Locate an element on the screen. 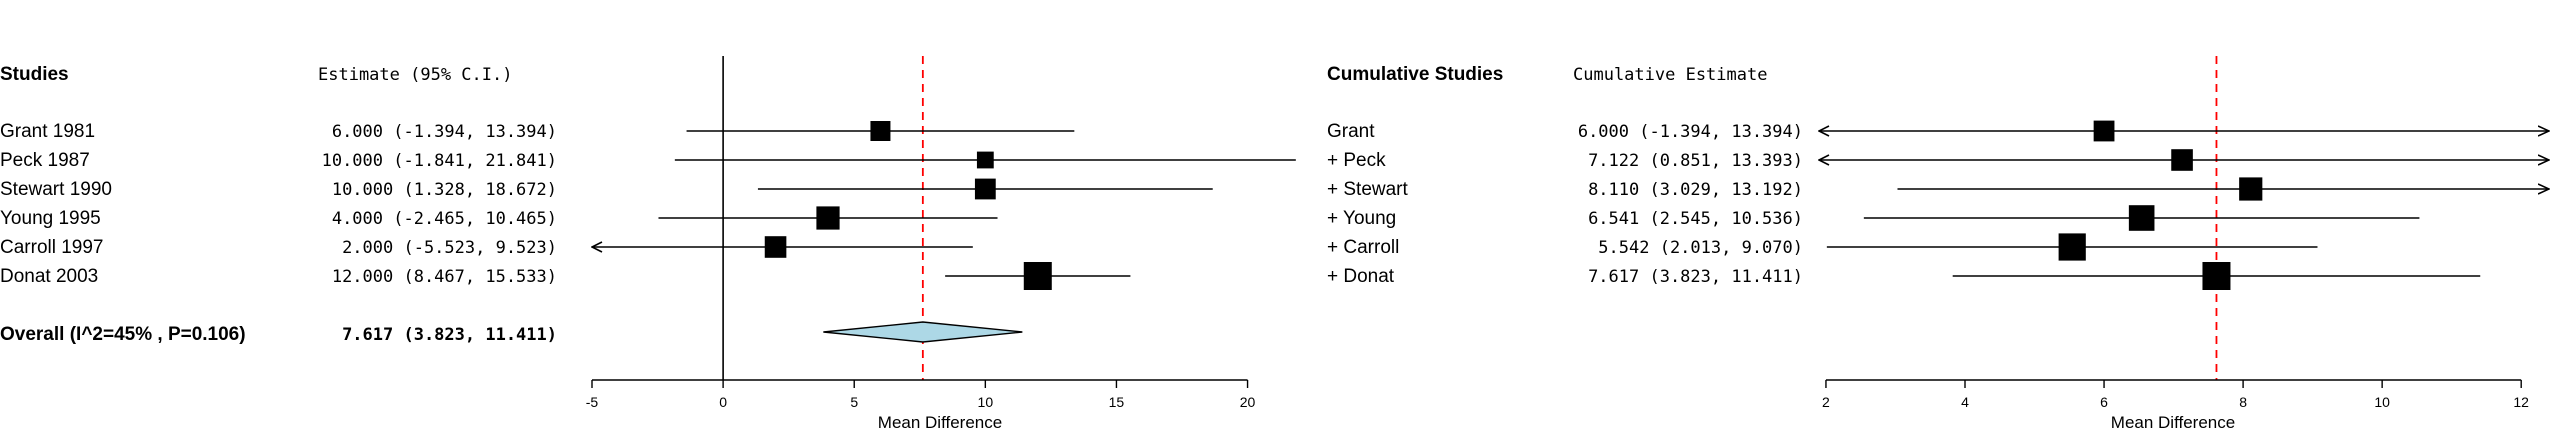  study-estimate: 6.541 (2.545, 10.536) is located at coordinates (1695, 219).